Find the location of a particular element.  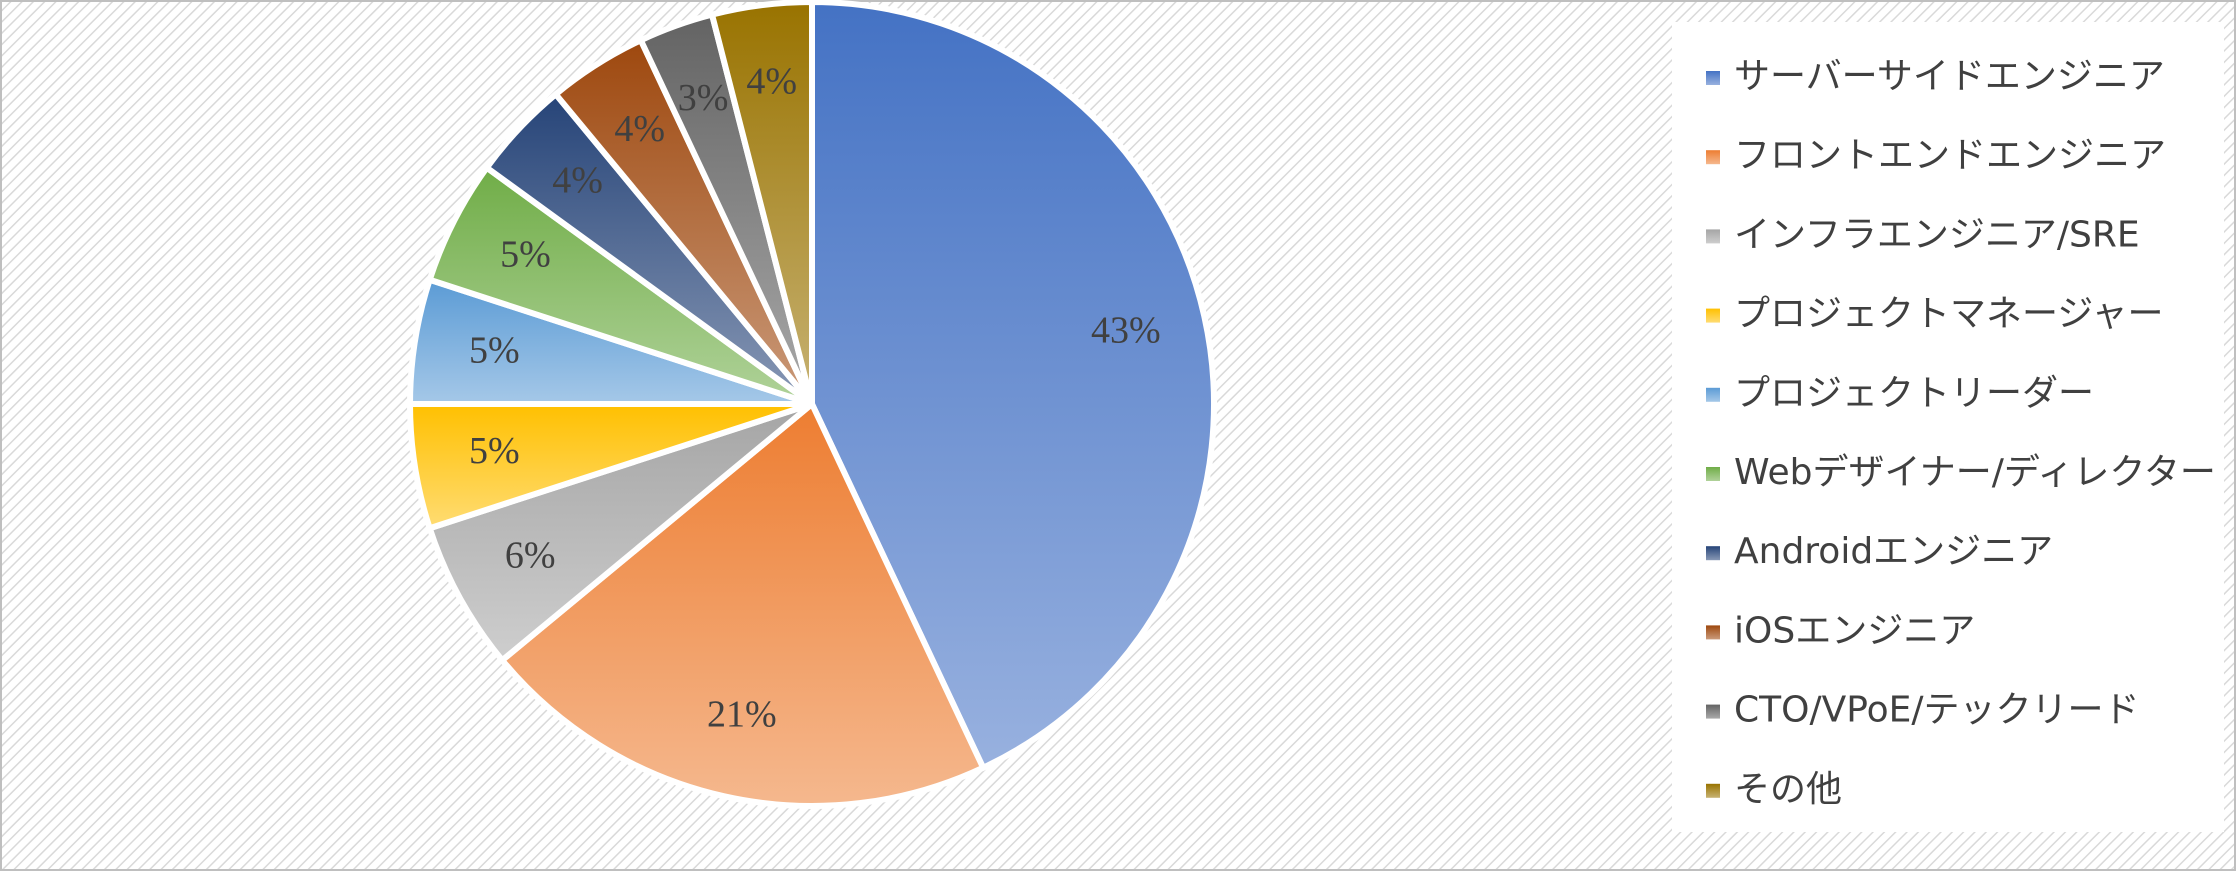

data-label: 6% is located at coordinates (530, 556).